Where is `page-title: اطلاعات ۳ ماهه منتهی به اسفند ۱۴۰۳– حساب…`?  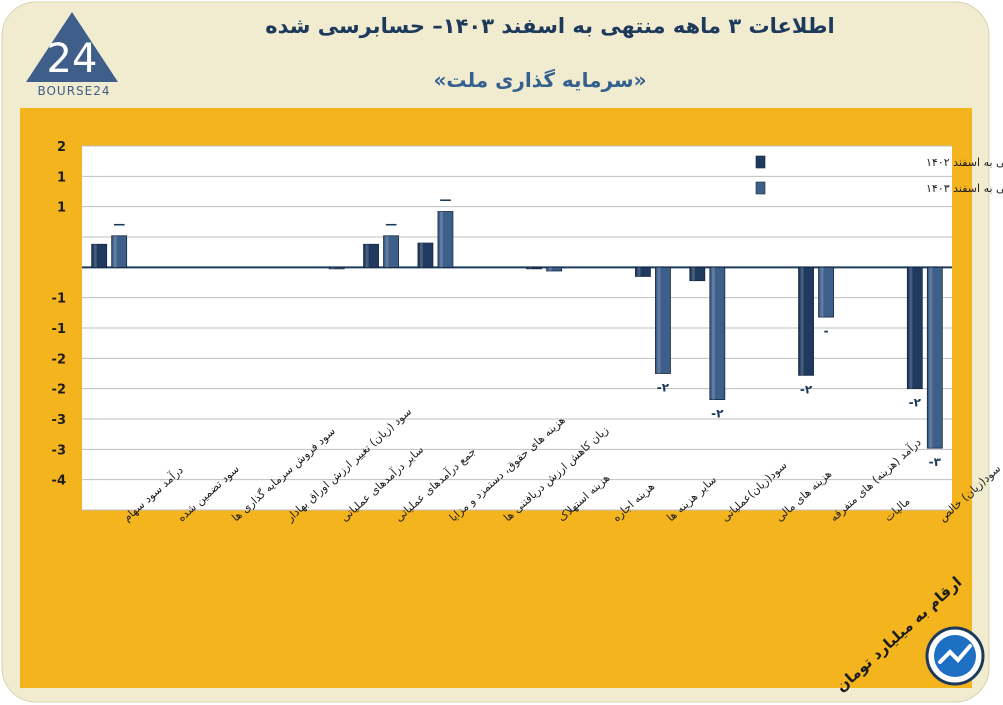 page-title: اطلاعات ۳ ماهه منتهی به اسفند ۱۴۰۳– حساب… is located at coordinates (550, 26).